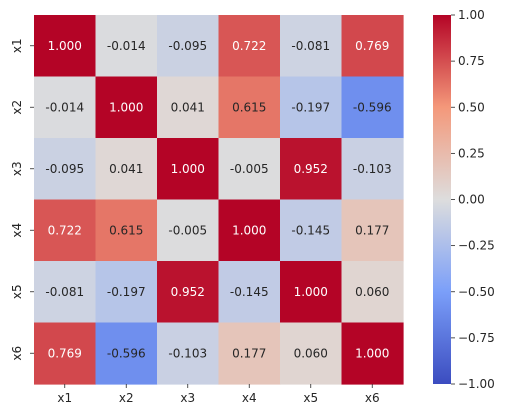 The height and width of the screenshot is (418, 508). I want to click on y-tick-label: x3, so click(17, 168).